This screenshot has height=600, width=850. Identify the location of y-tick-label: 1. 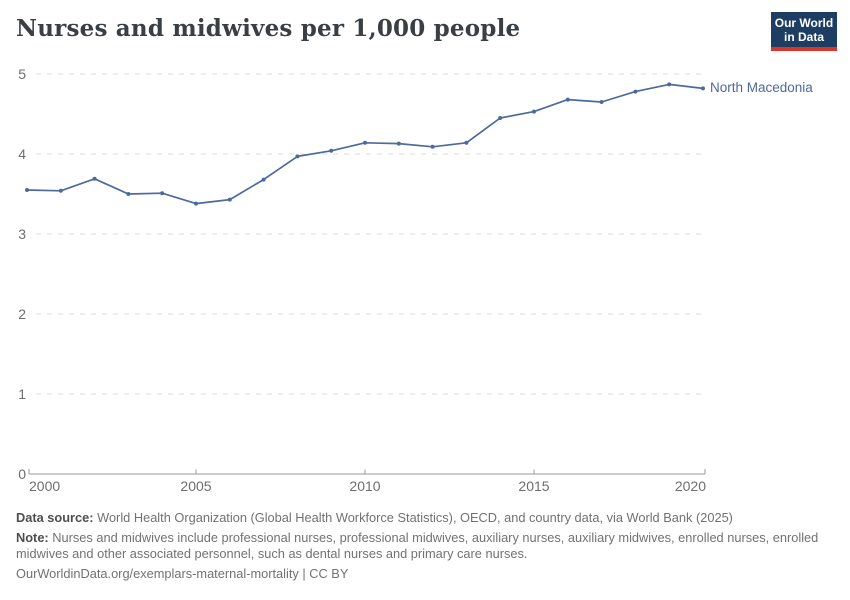
(22, 394).